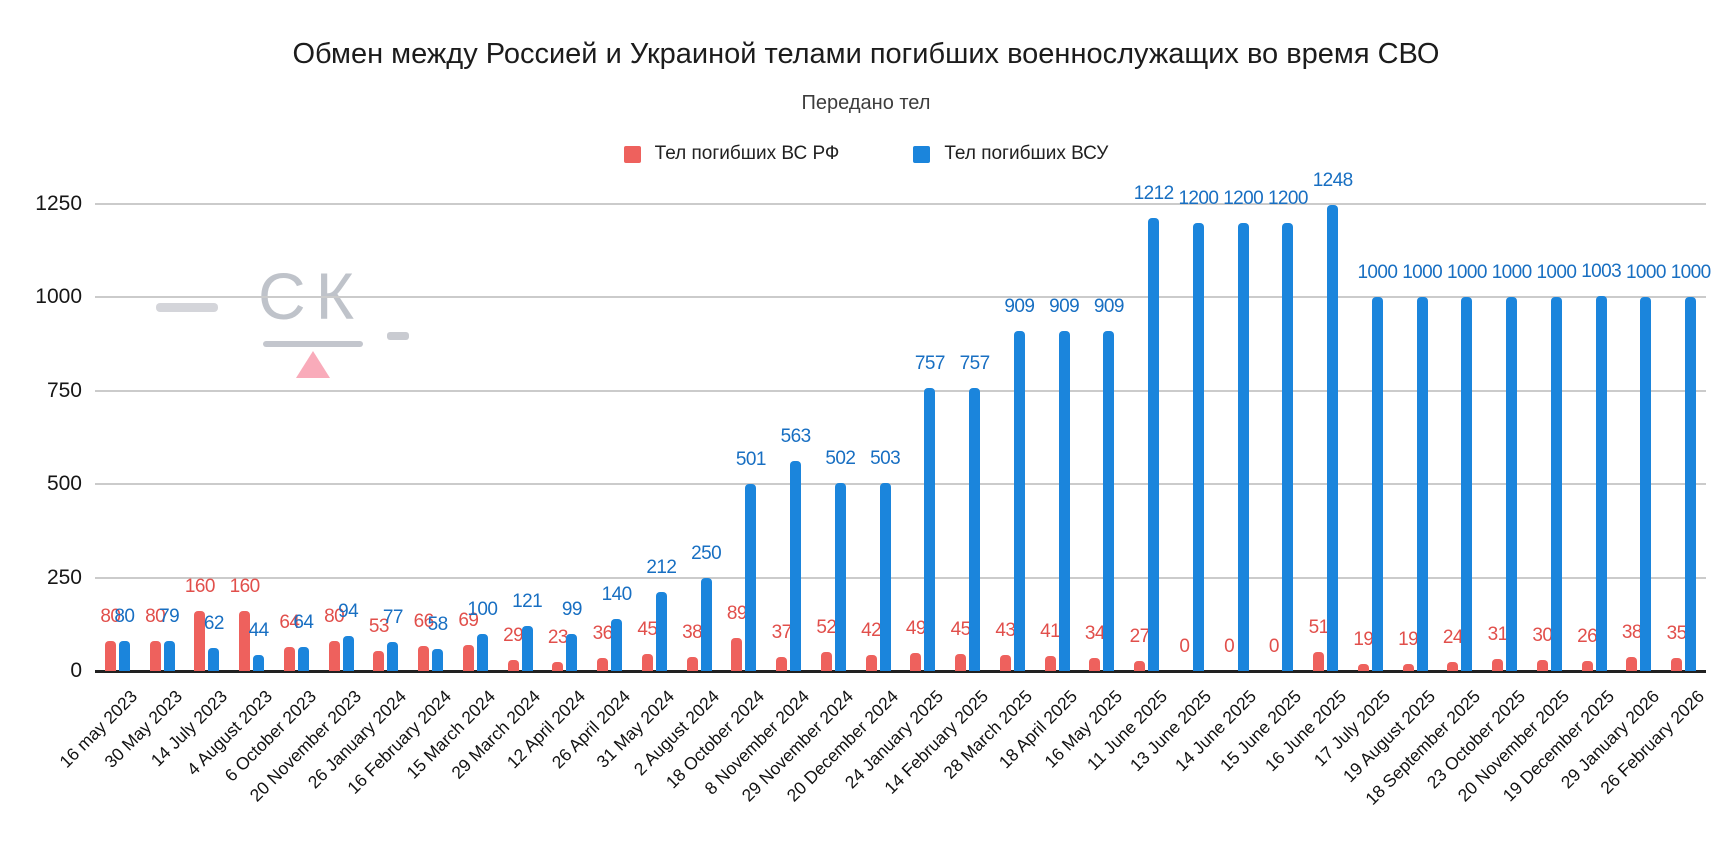 The width and height of the screenshot is (1732, 861). I want to click on bar-label-vs-rf: 29, so click(513, 636).